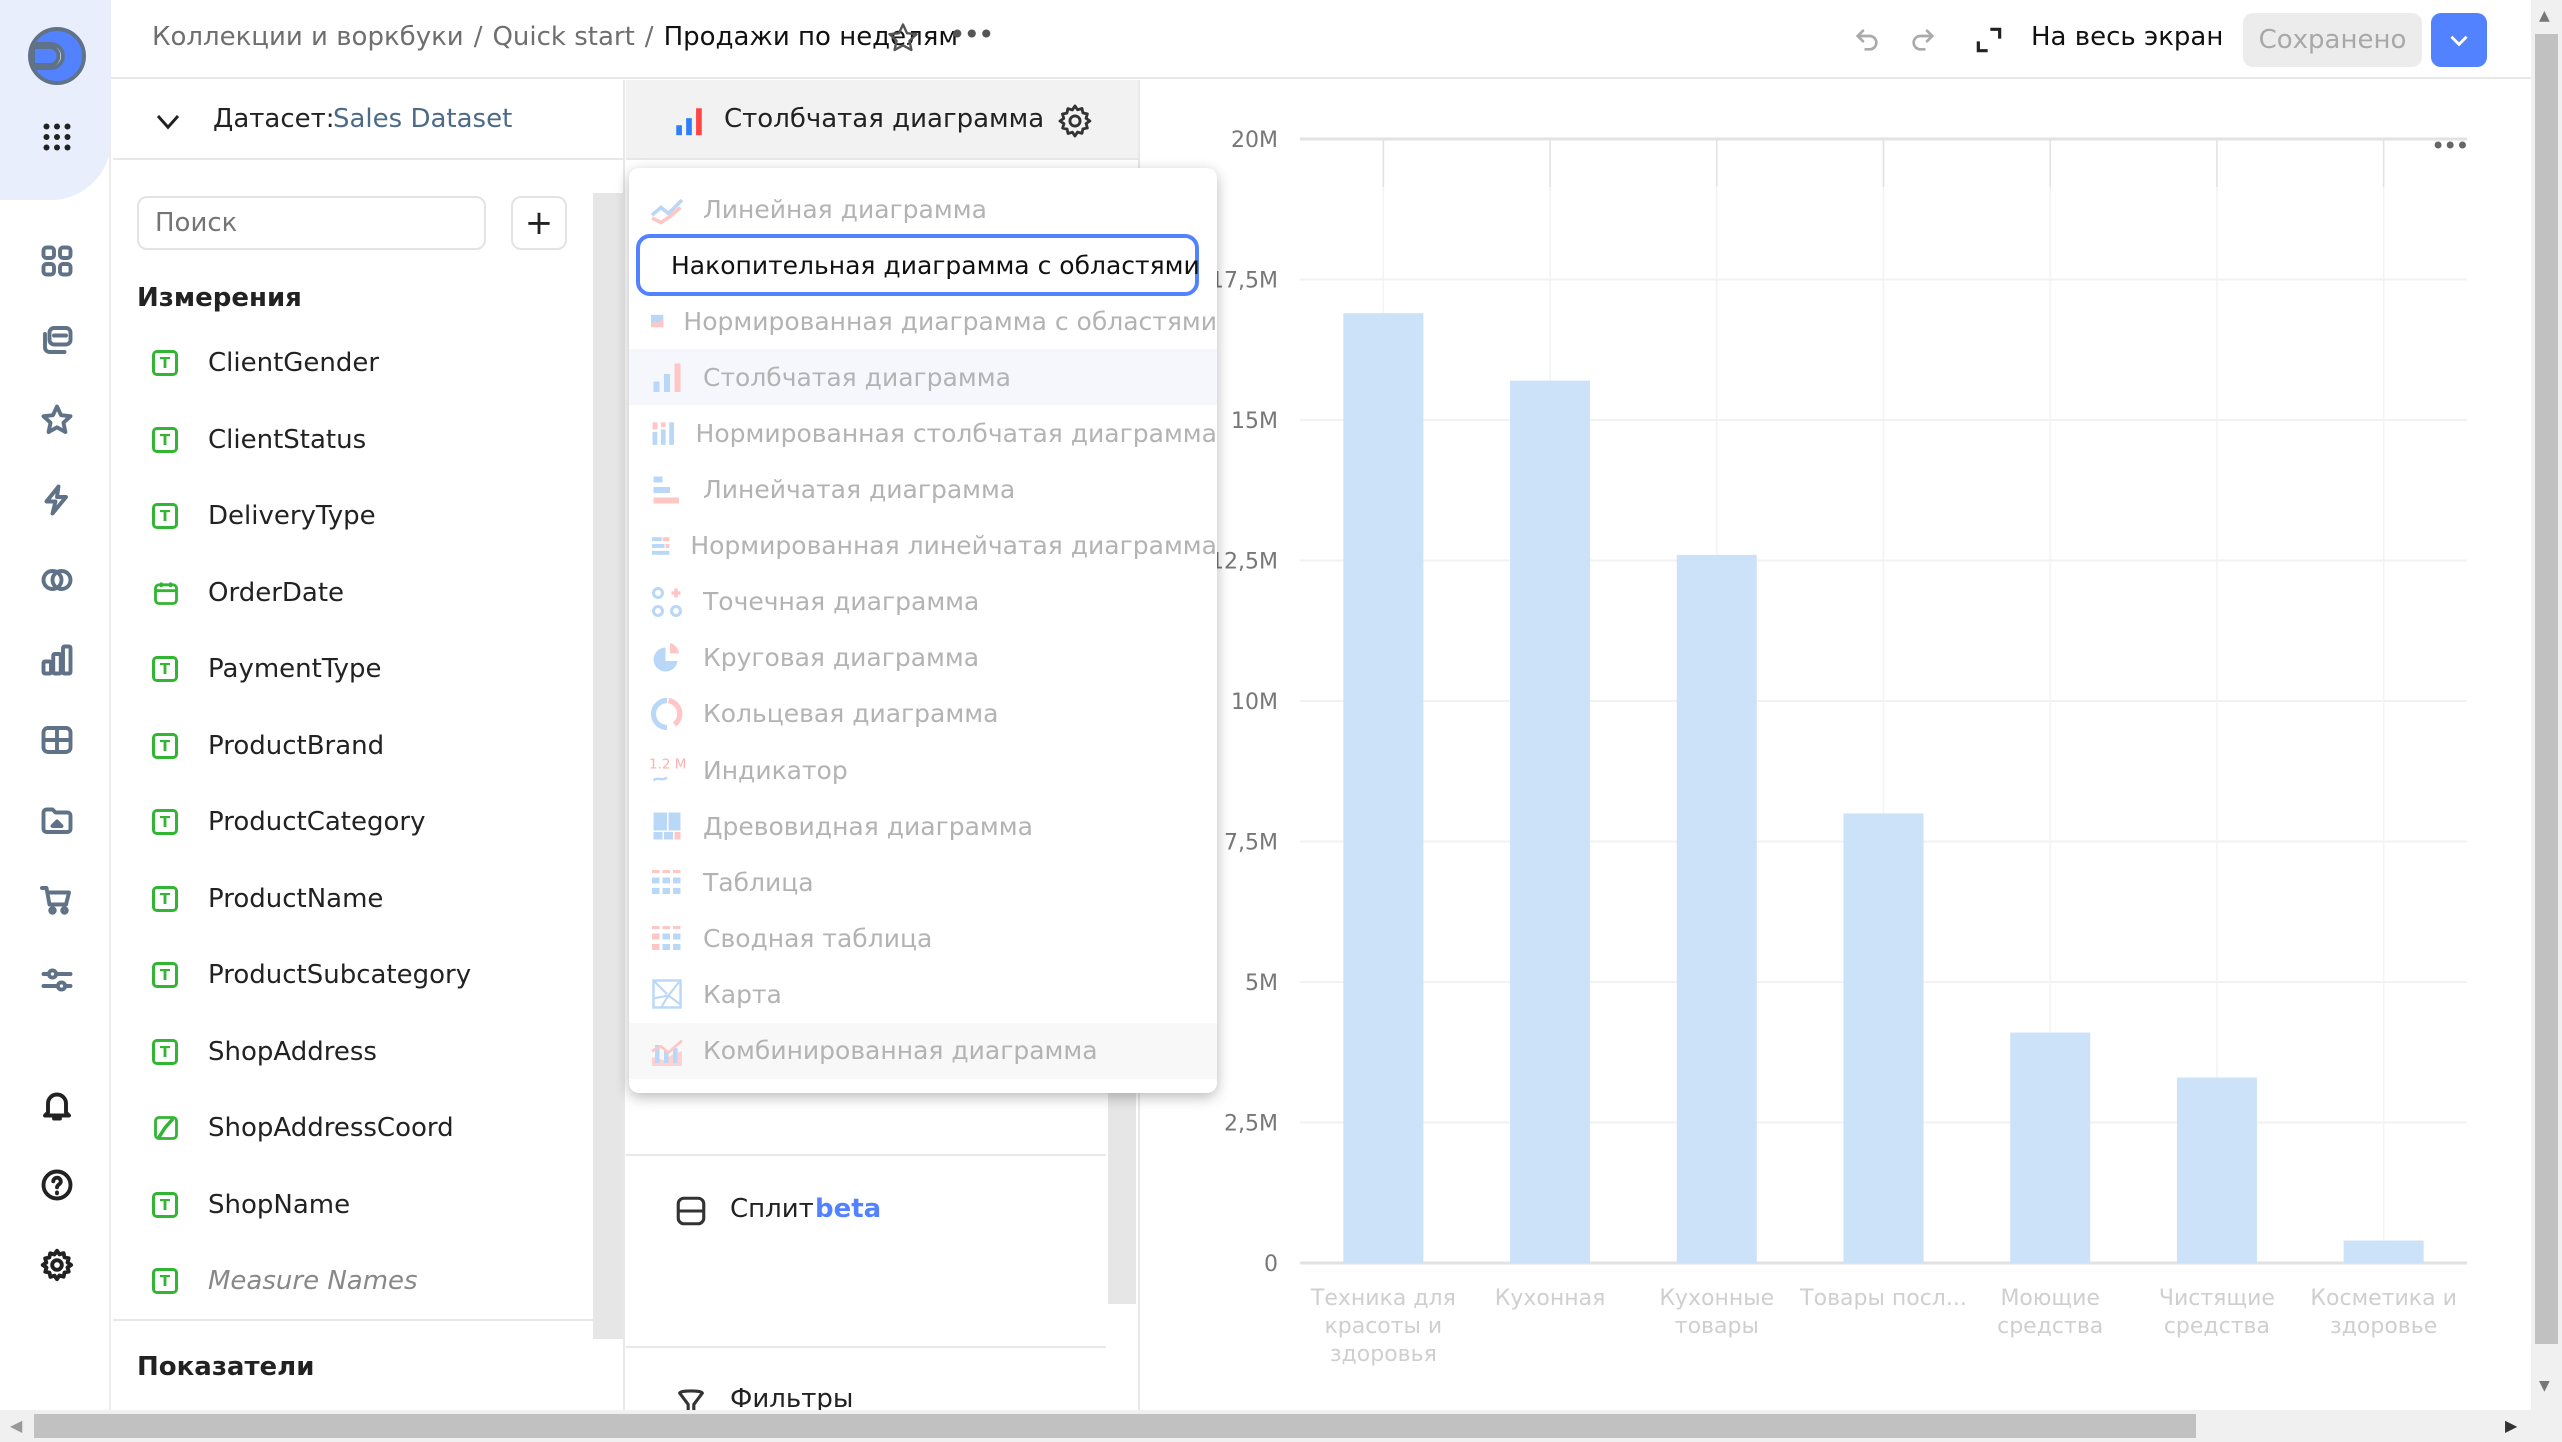  Describe the element at coordinates (2544, 1386) in the screenshot. I see `scroll-down-arrow-icon: ▼` at that location.